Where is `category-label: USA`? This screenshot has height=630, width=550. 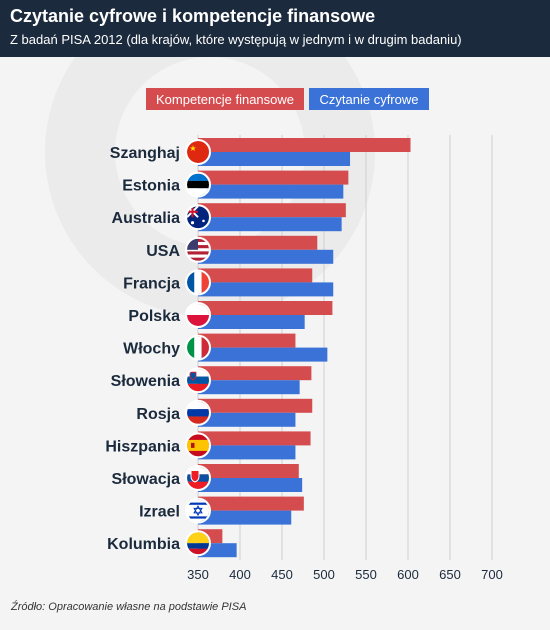
category-label: USA is located at coordinates (163, 251).